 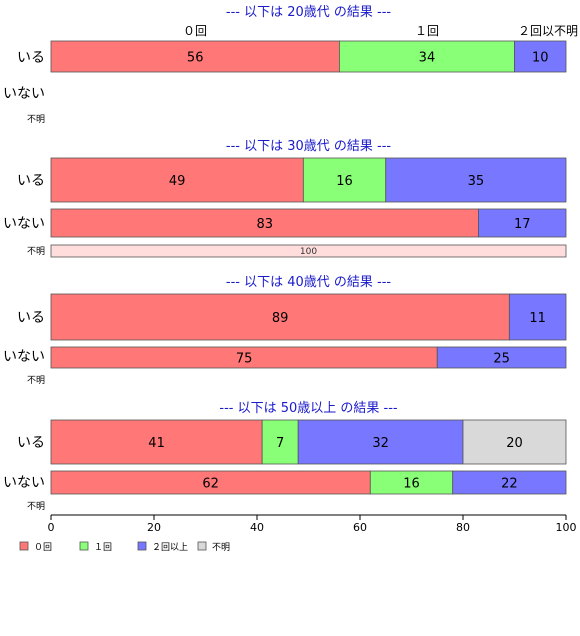 What do you see at coordinates (170, 547) in the screenshot?
I see `legend-label: ２回以上` at bounding box center [170, 547].